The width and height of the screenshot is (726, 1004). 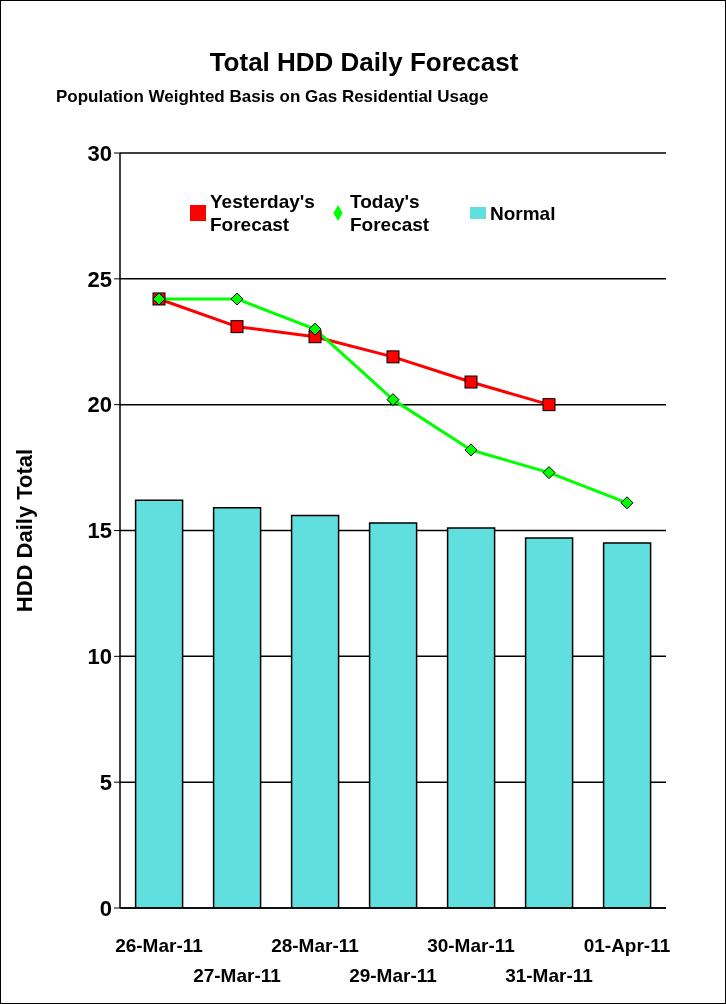 I want to click on x-tick-label: 29-Mar-11, so click(x=393, y=975).